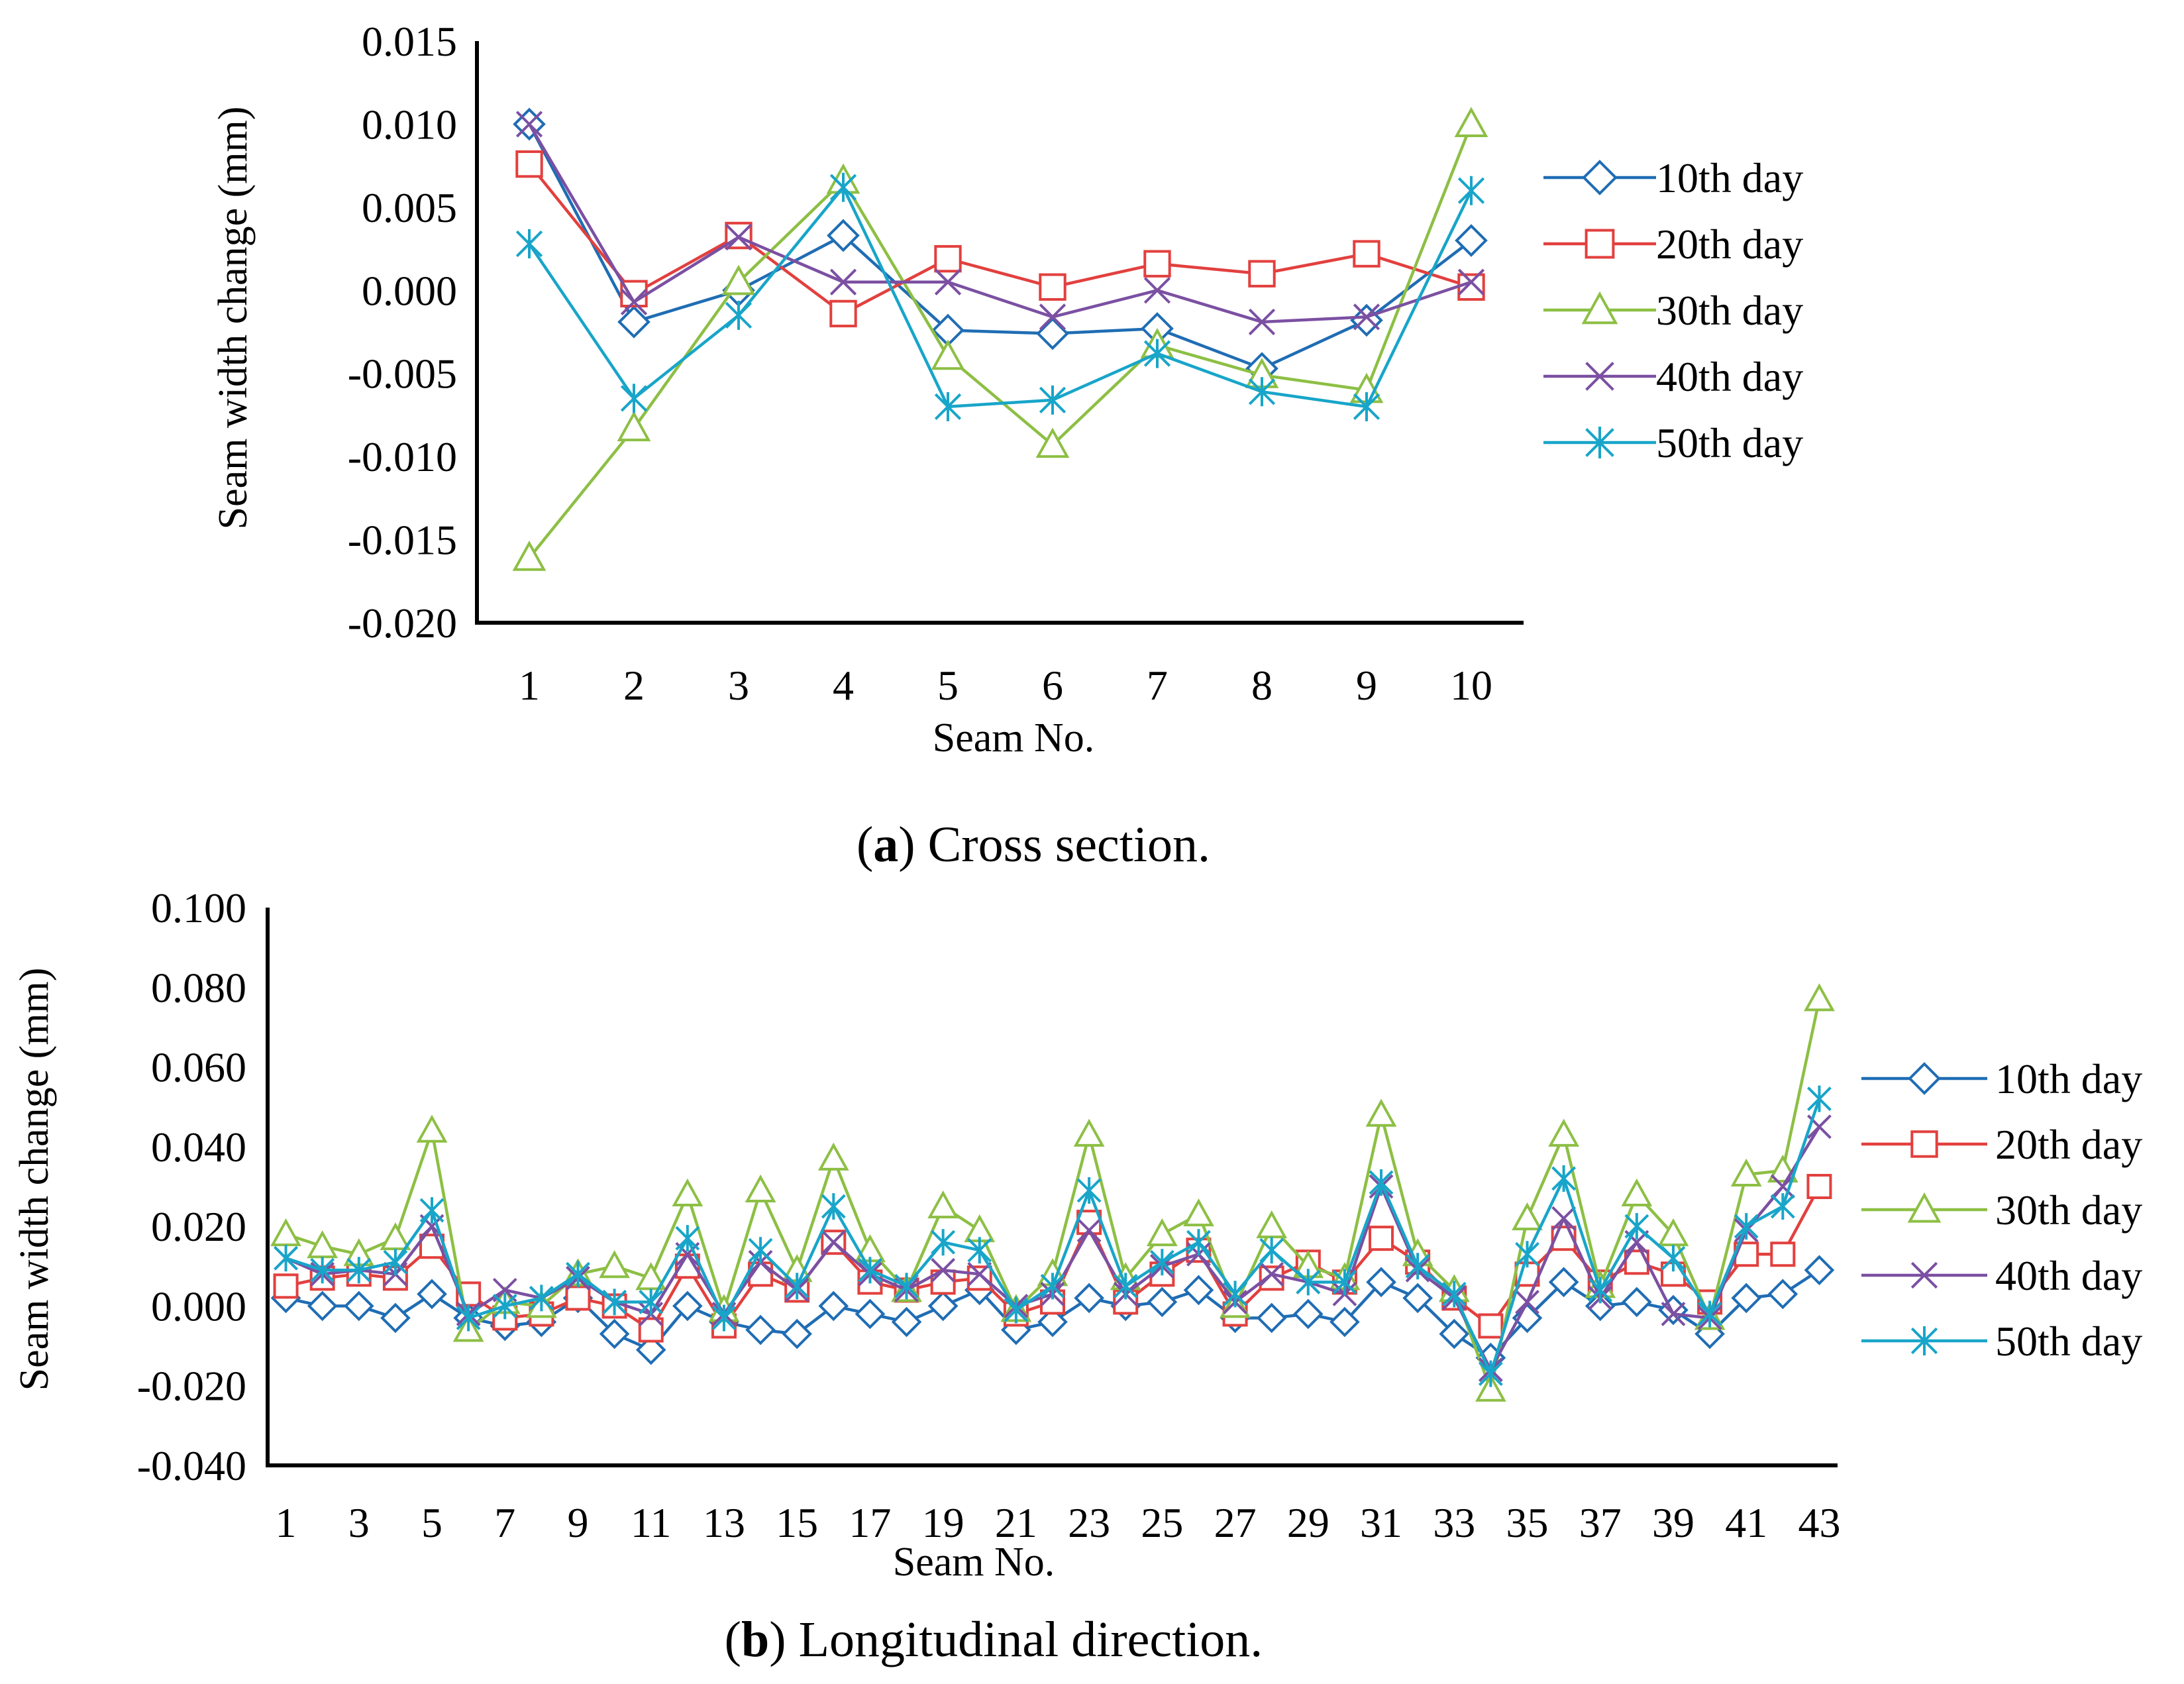  I want to click on legend-label-40th-day: 40th day, so click(1729, 376).